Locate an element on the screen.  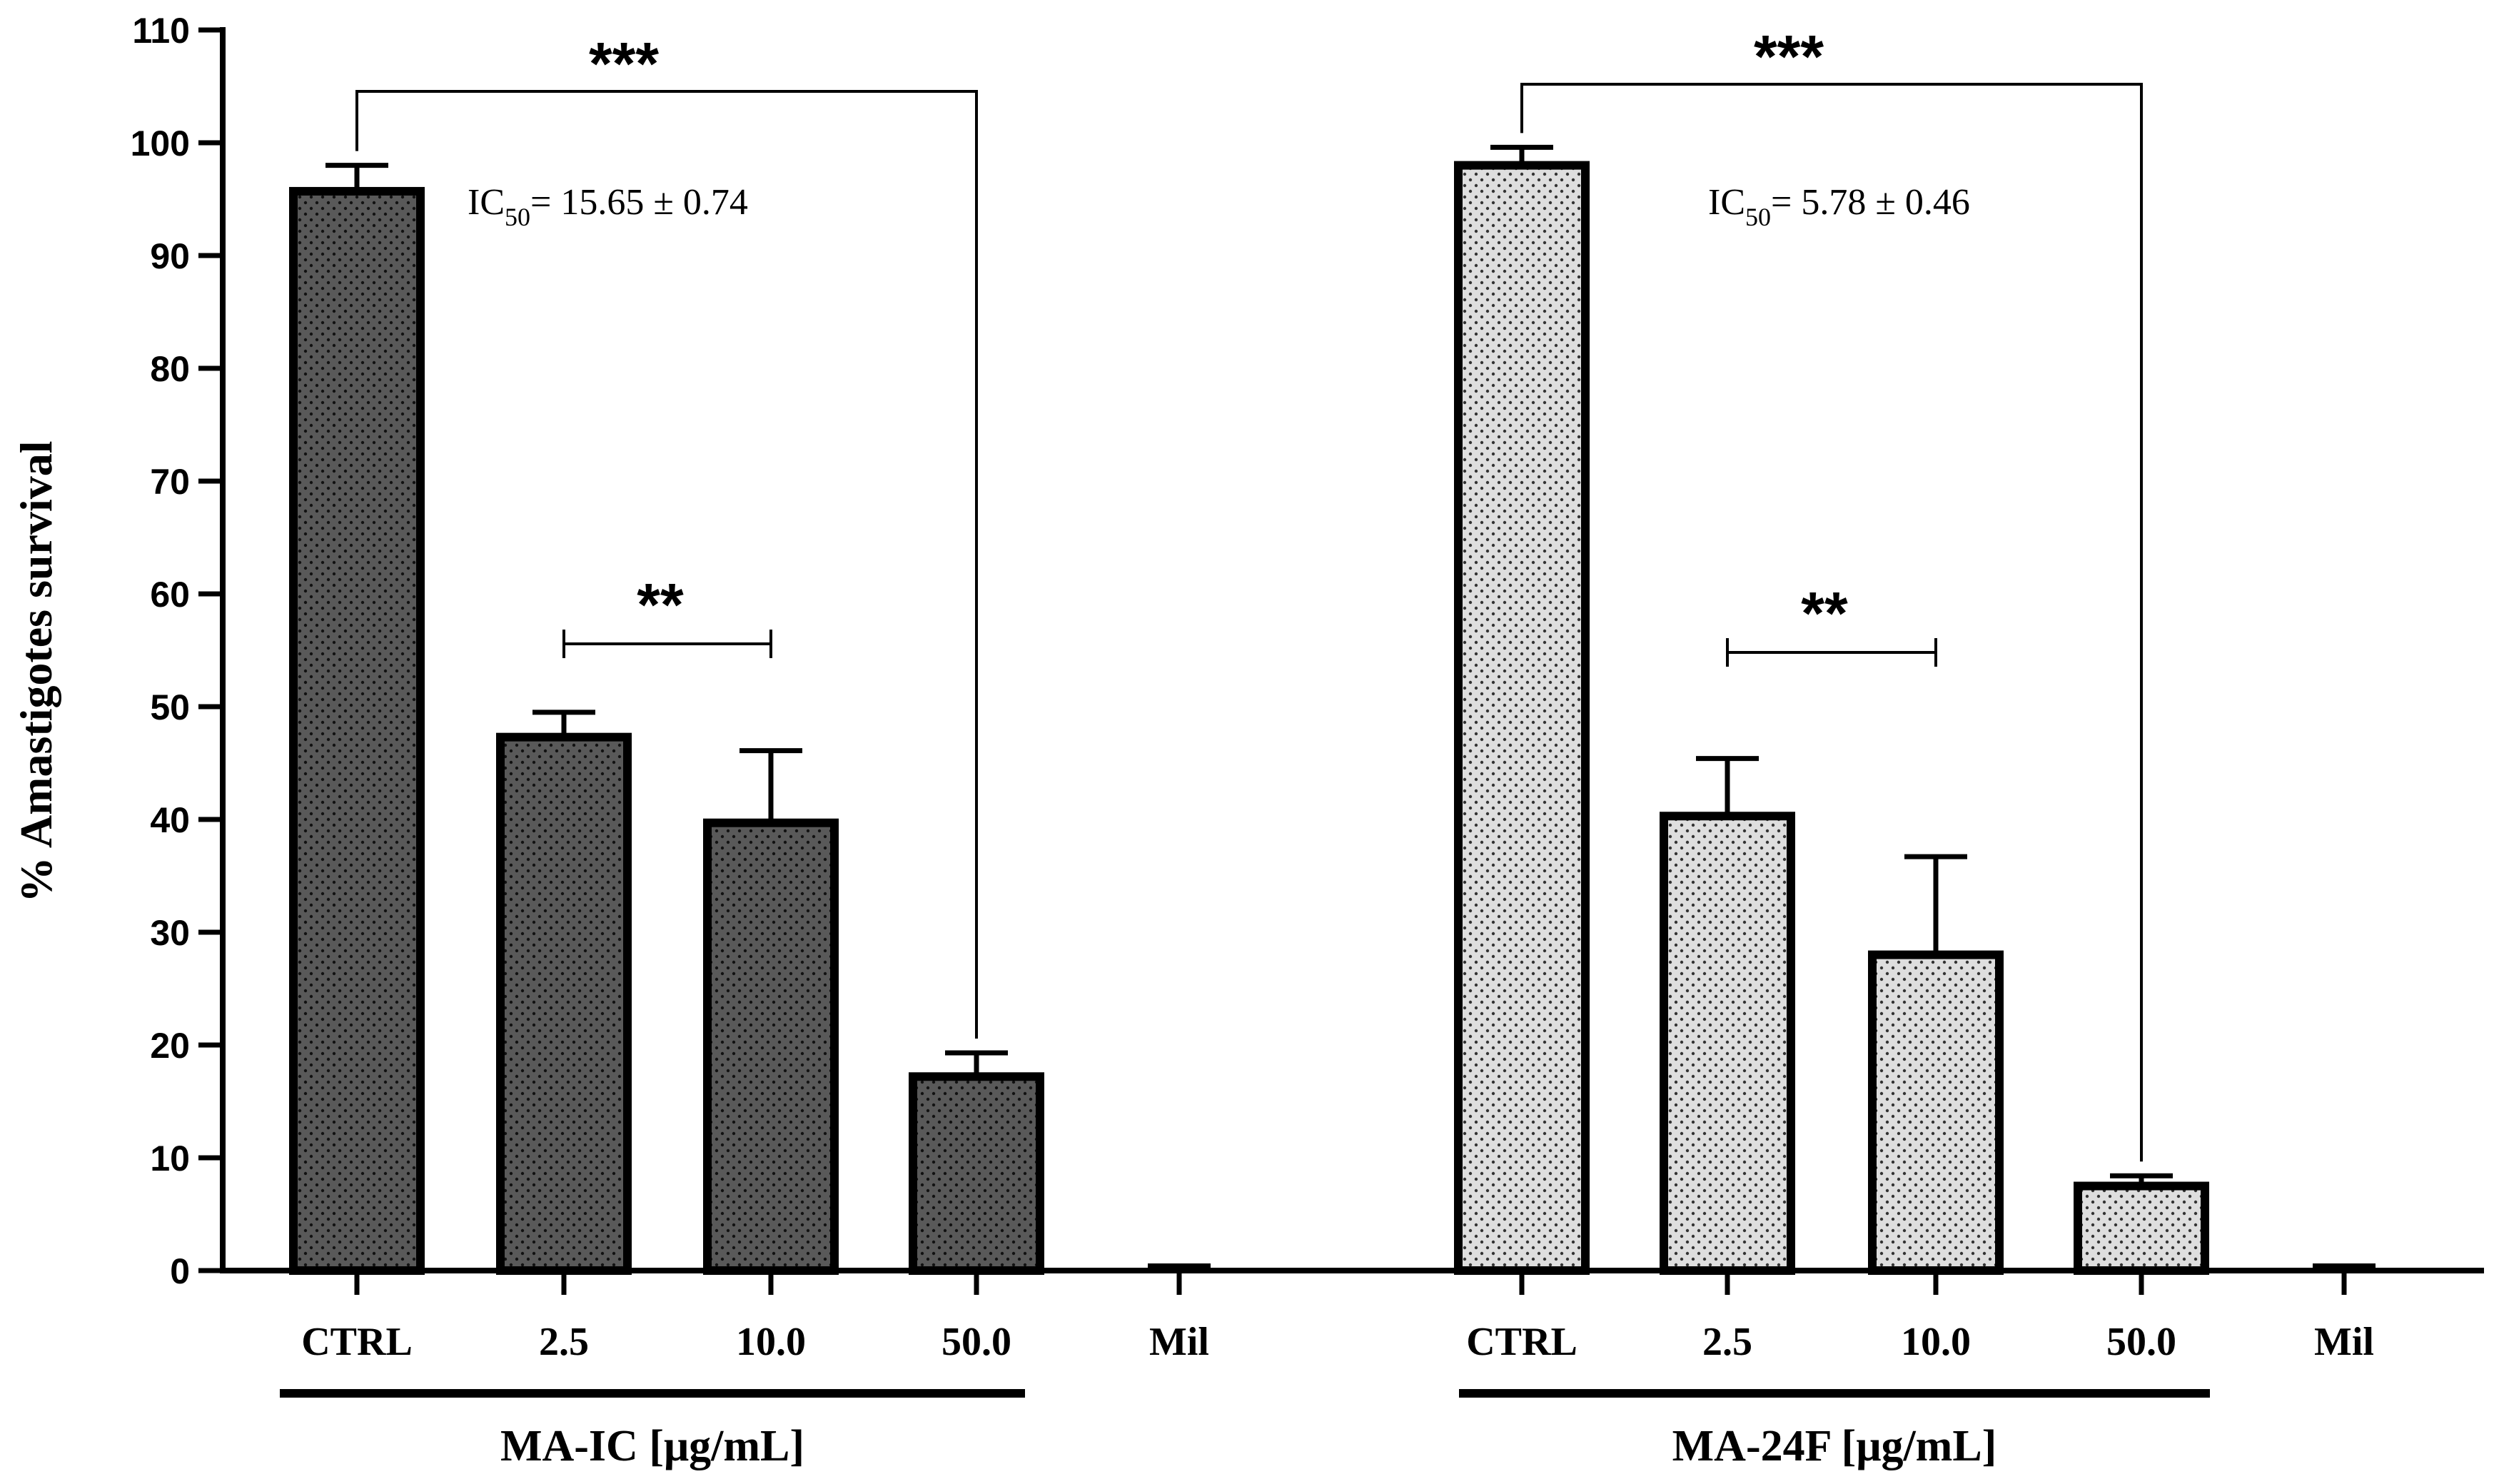
group-label: MA-24F [μg/mL] is located at coordinates (1835, 1446).